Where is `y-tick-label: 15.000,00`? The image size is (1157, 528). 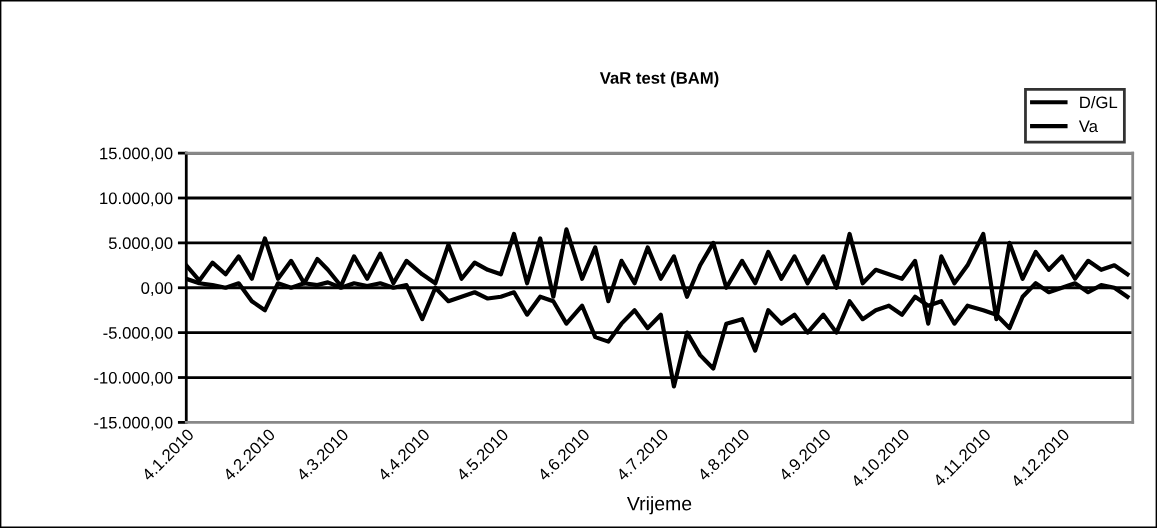
y-tick-label: 15.000,00 is located at coordinates (136, 154).